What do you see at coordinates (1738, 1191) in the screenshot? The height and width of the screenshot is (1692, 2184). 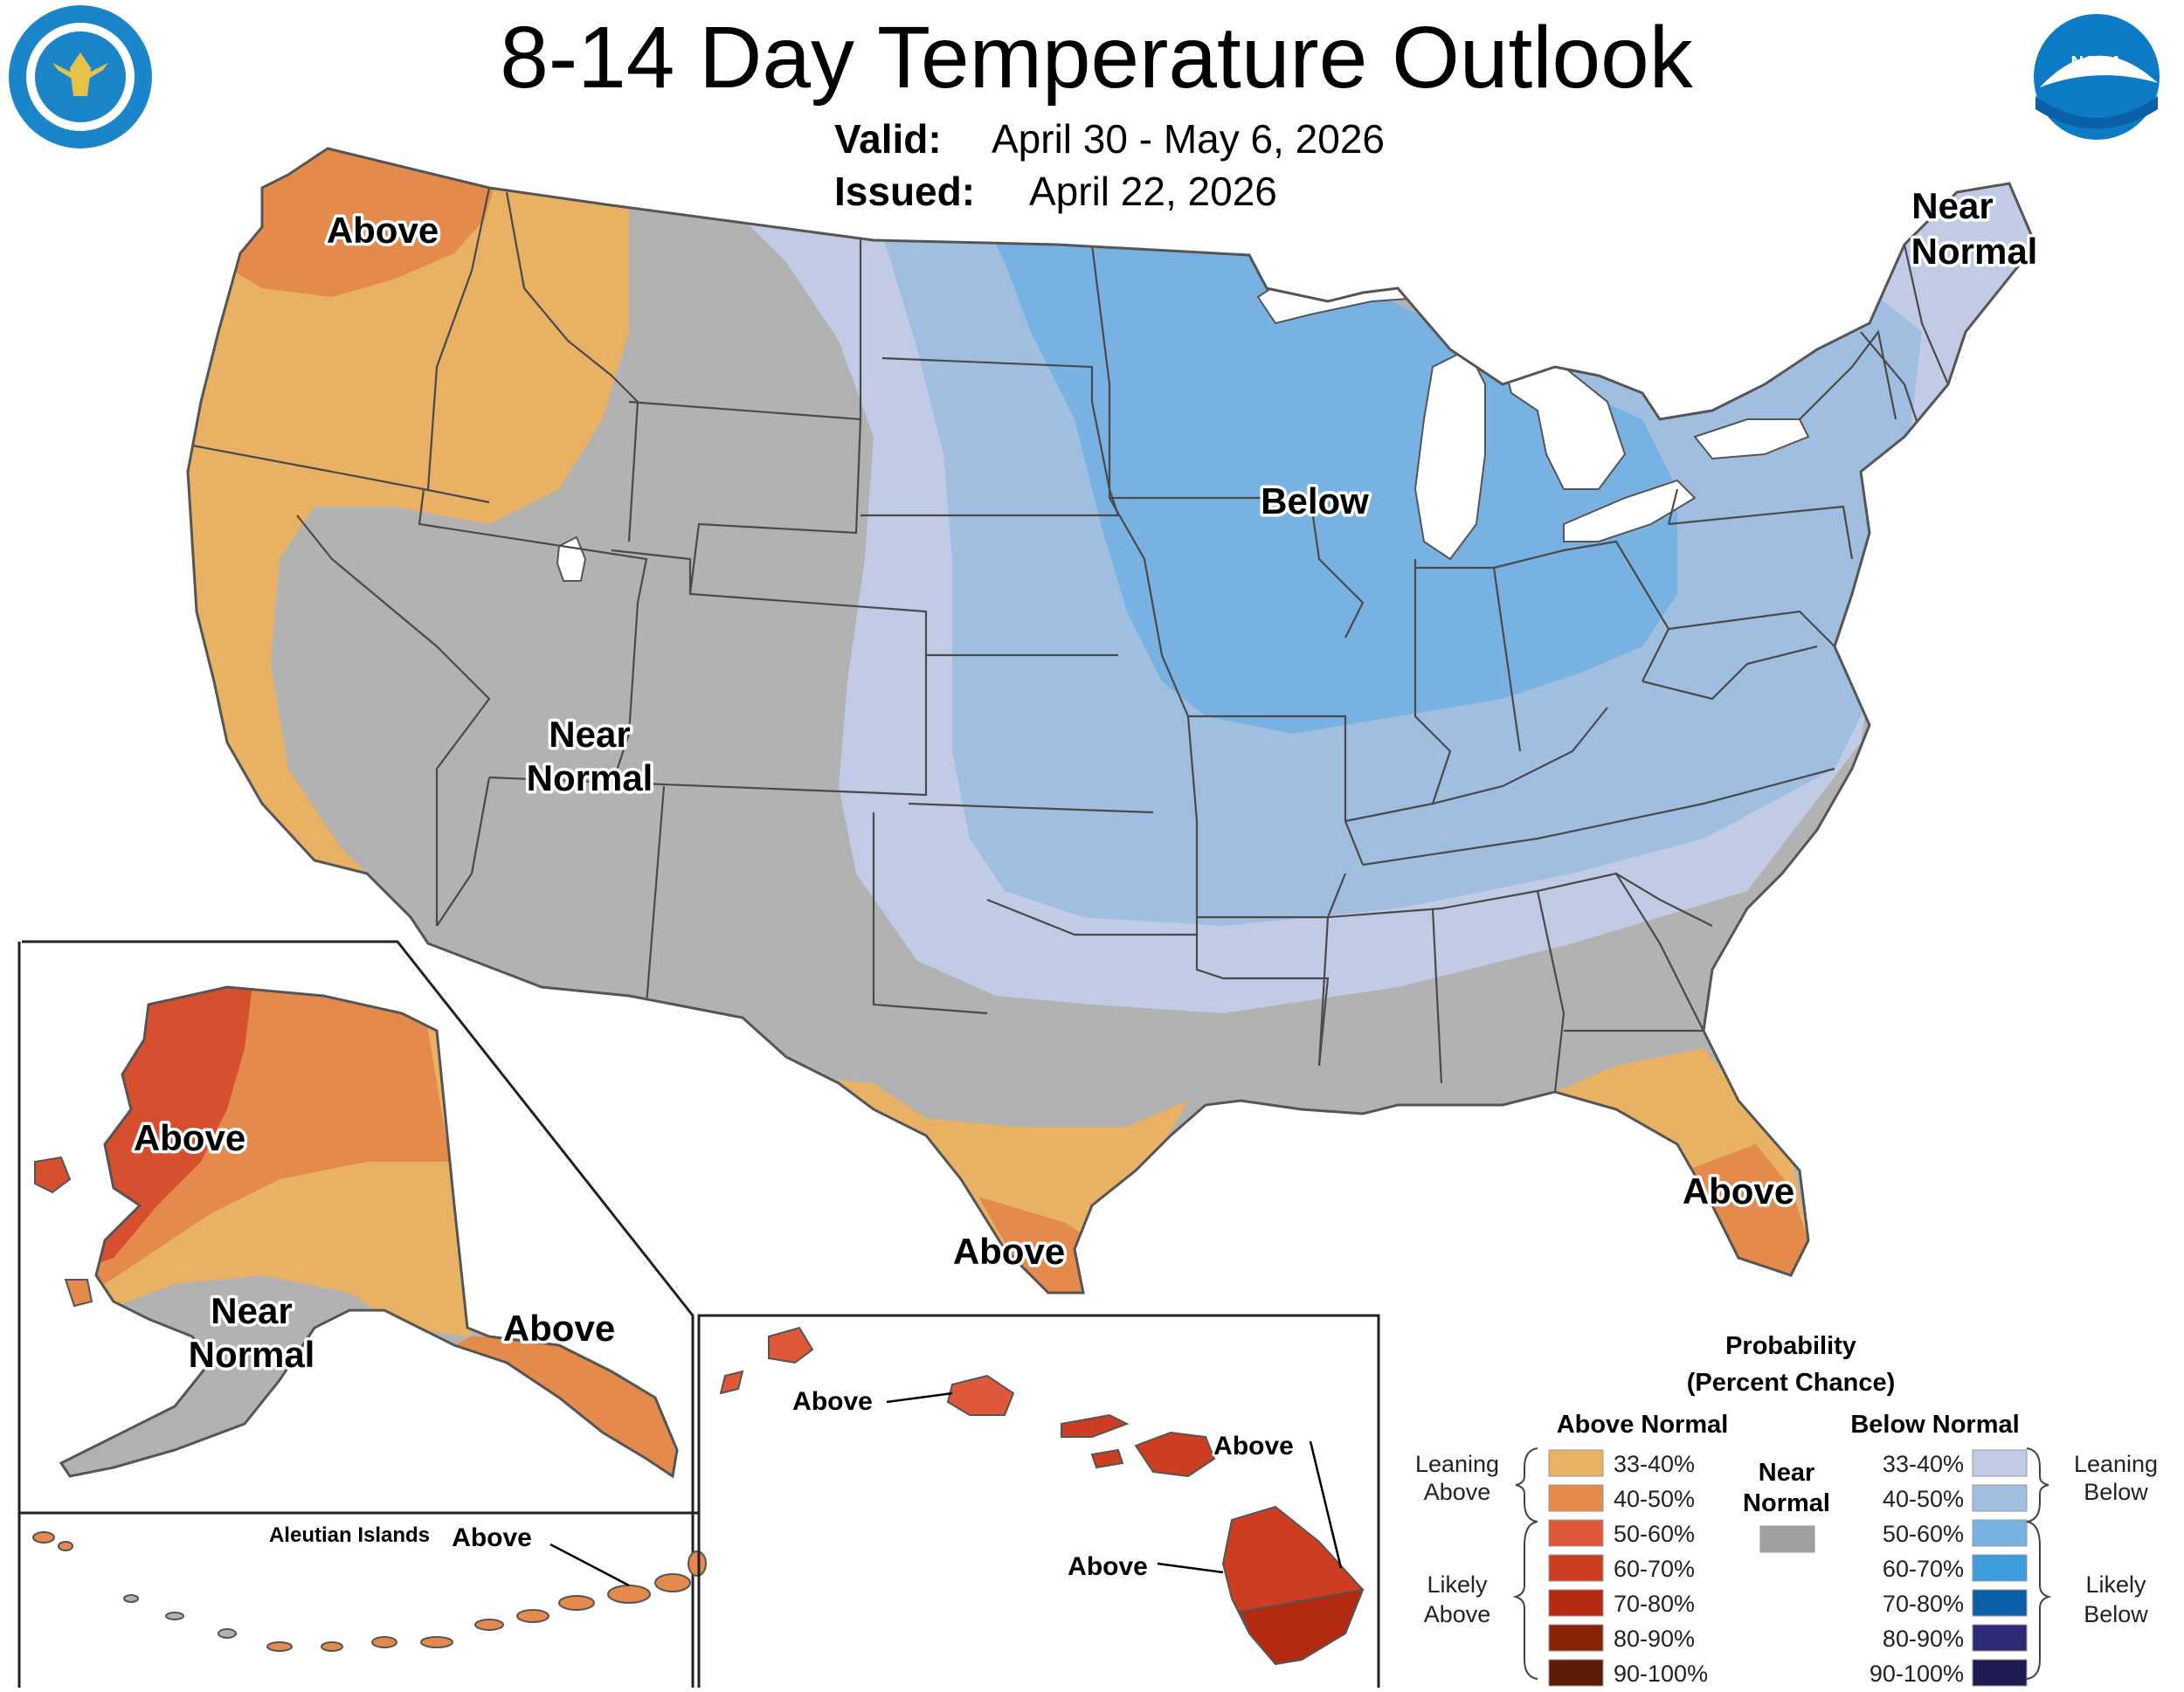 I see `label-florida-above: Above` at bounding box center [1738, 1191].